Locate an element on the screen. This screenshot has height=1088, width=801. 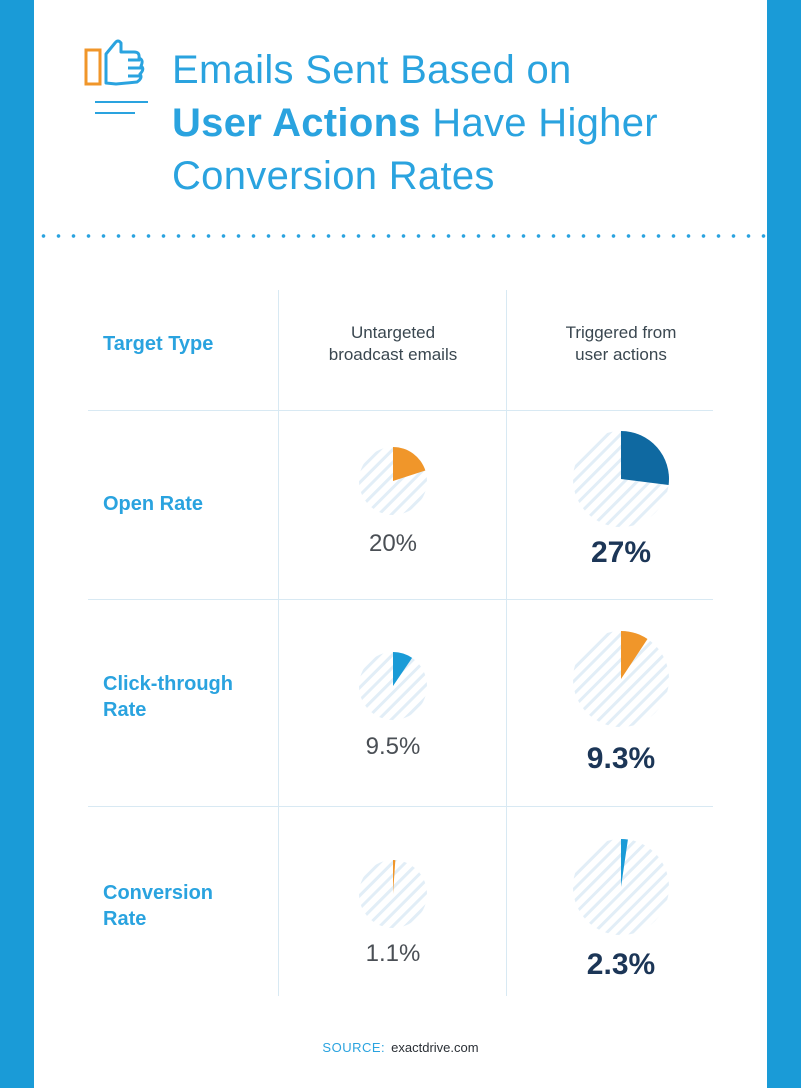
title-bold-phrase: User Actions is located at coordinates (296, 123).